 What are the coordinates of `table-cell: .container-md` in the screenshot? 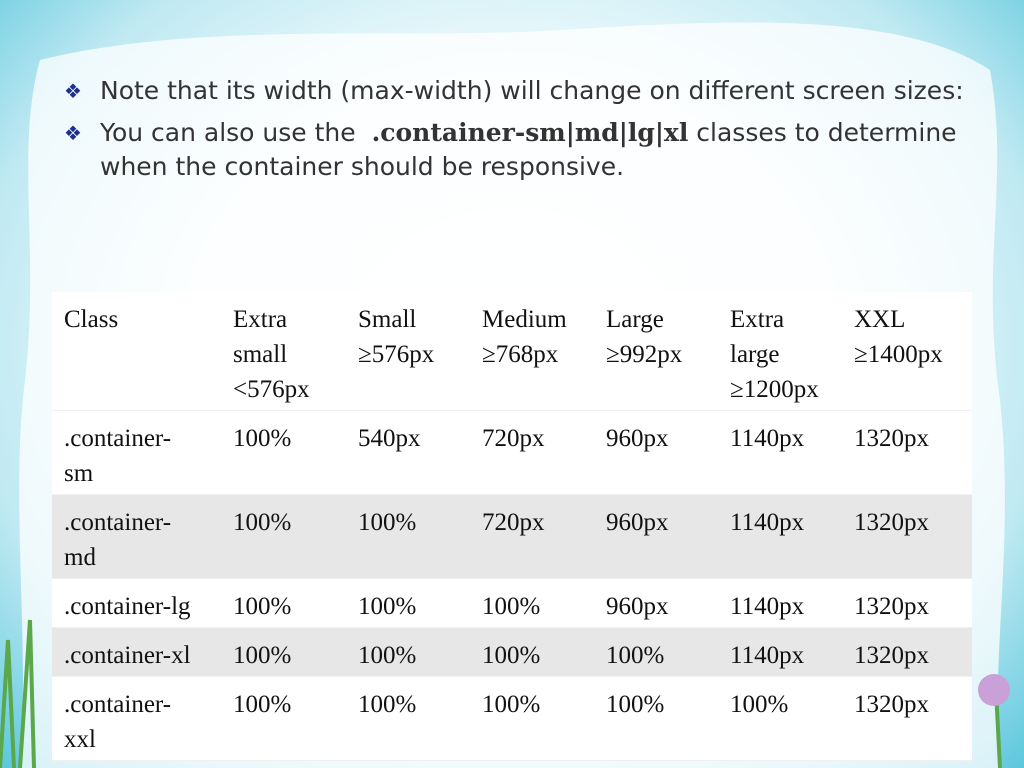 It's located at (117, 540).